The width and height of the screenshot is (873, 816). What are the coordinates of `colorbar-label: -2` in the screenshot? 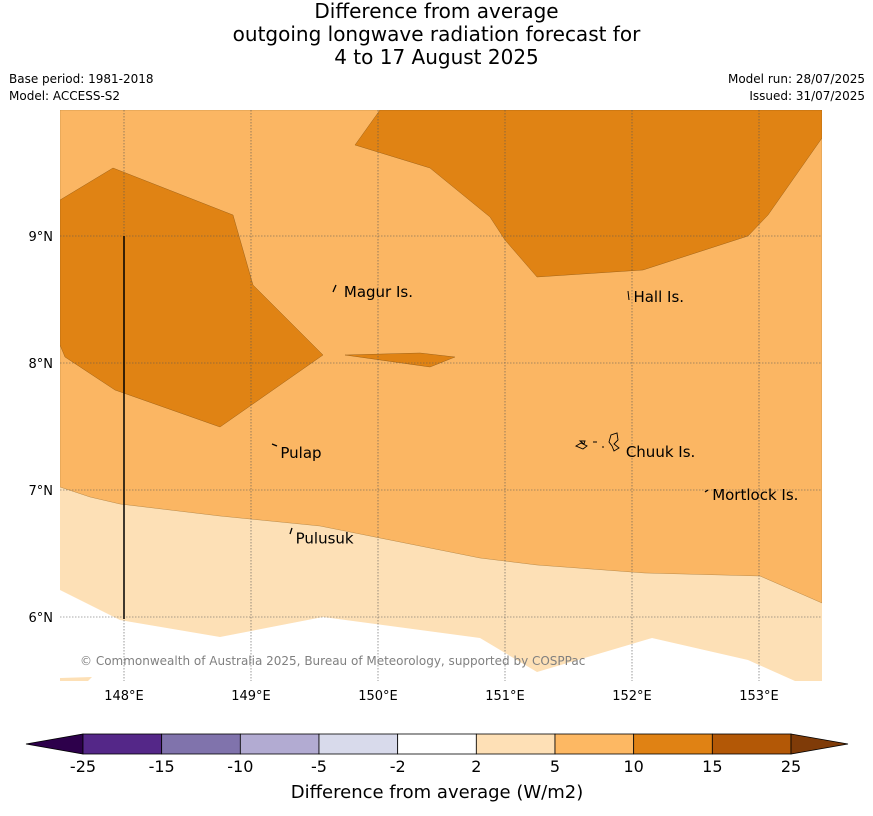 It's located at (398, 766).